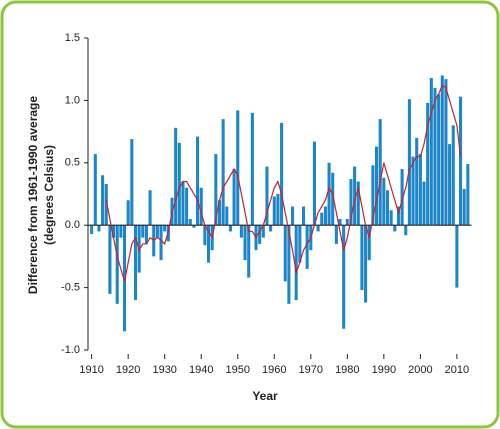 The height and width of the screenshot is (429, 500). What do you see at coordinates (72, 163) in the screenshot?
I see `y-tick-label: 0.5` at bounding box center [72, 163].